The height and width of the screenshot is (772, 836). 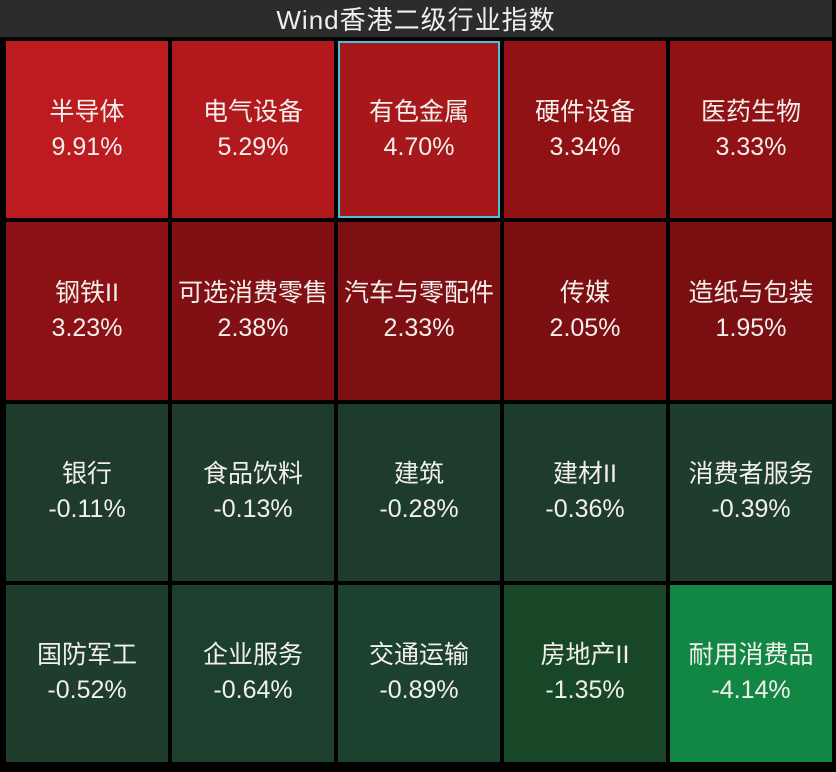 I want to click on industry-name: 消费者服务, so click(x=751, y=474).